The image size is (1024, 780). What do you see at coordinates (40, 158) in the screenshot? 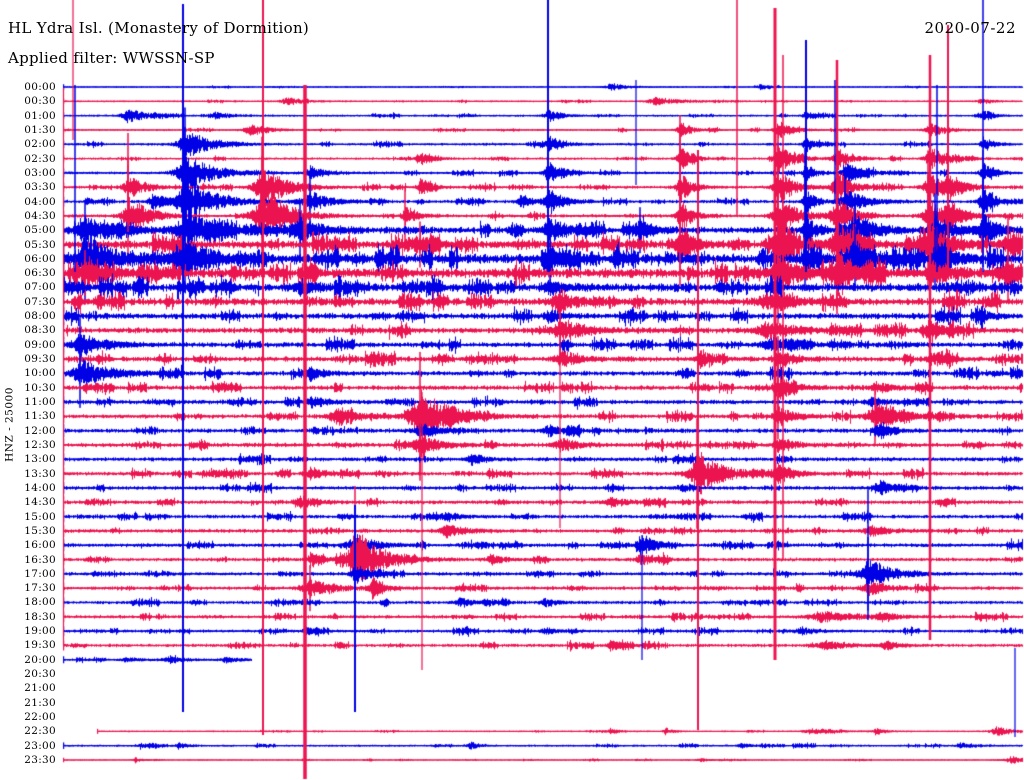
I see `time-label: 02:30` at bounding box center [40, 158].